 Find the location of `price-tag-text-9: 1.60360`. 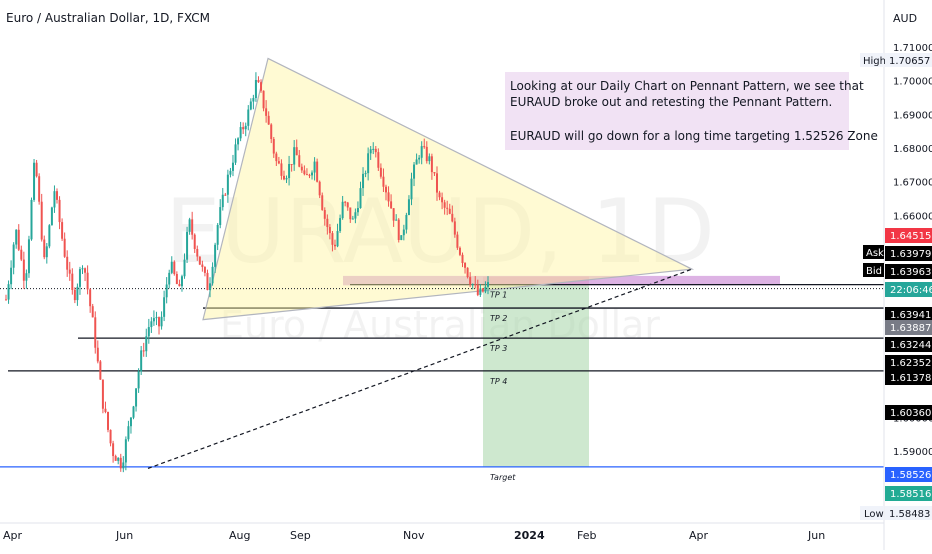

price-tag-text-9: 1.60360 is located at coordinates (910, 413).